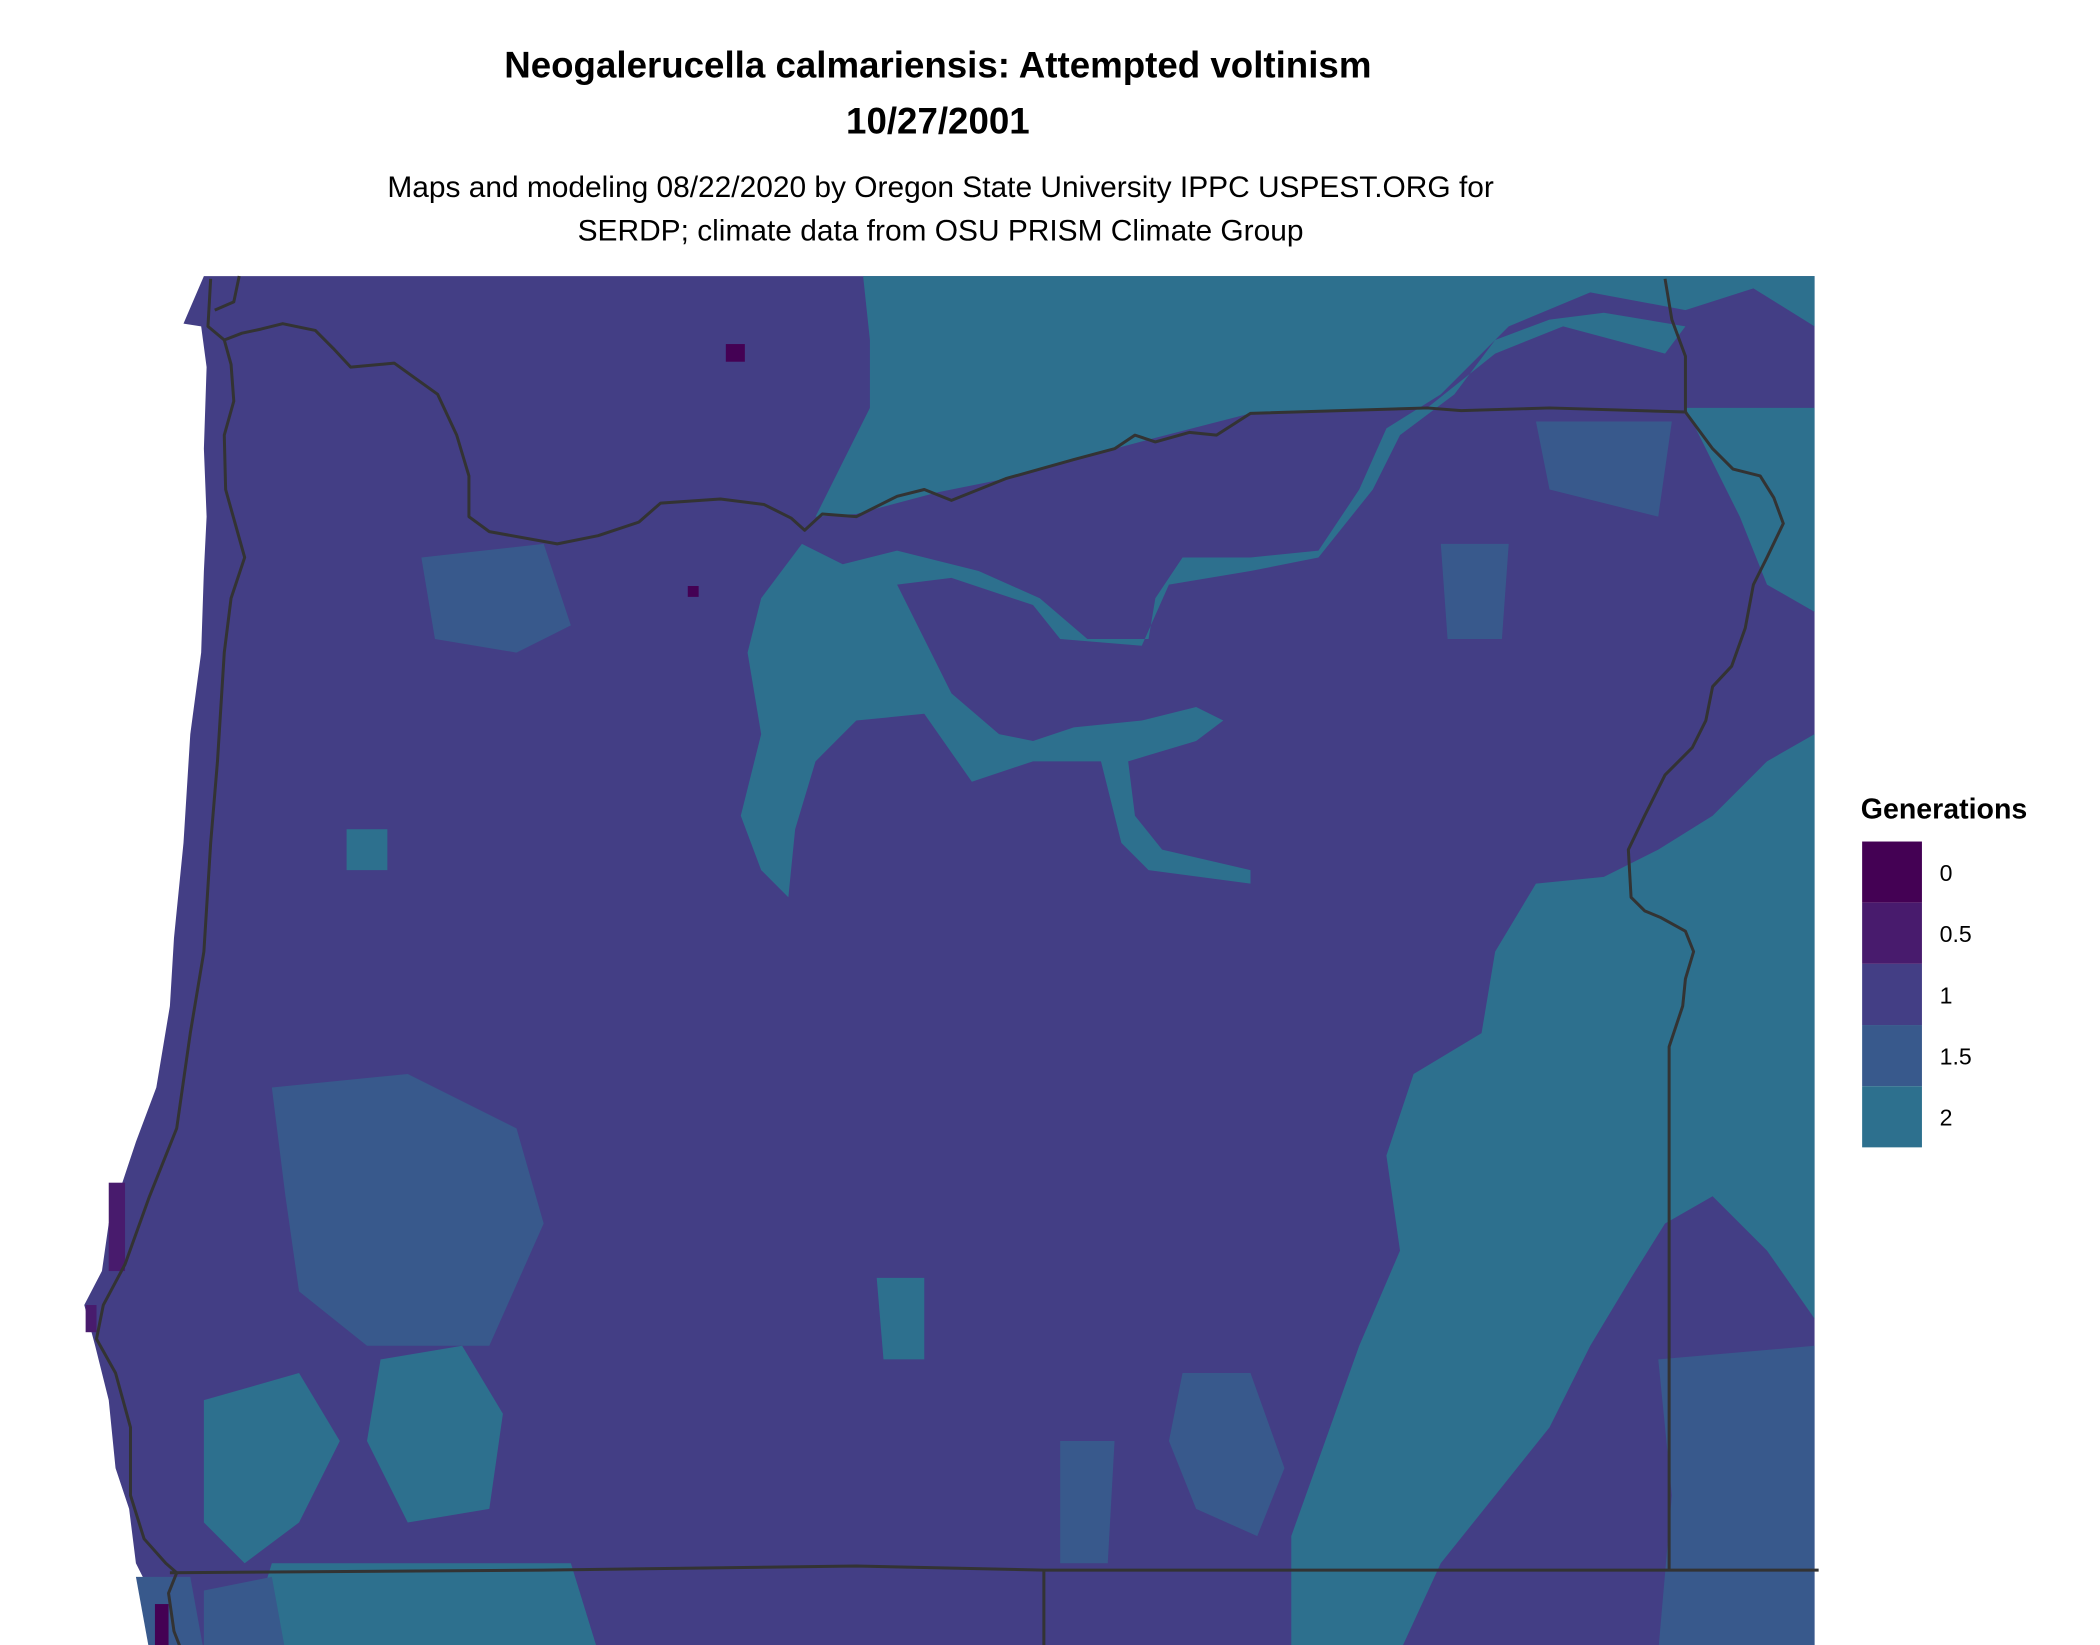 This screenshot has height=1645, width=2100. What do you see at coordinates (1956, 1056) in the screenshot?
I see `legend-label: 1.5` at bounding box center [1956, 1056].